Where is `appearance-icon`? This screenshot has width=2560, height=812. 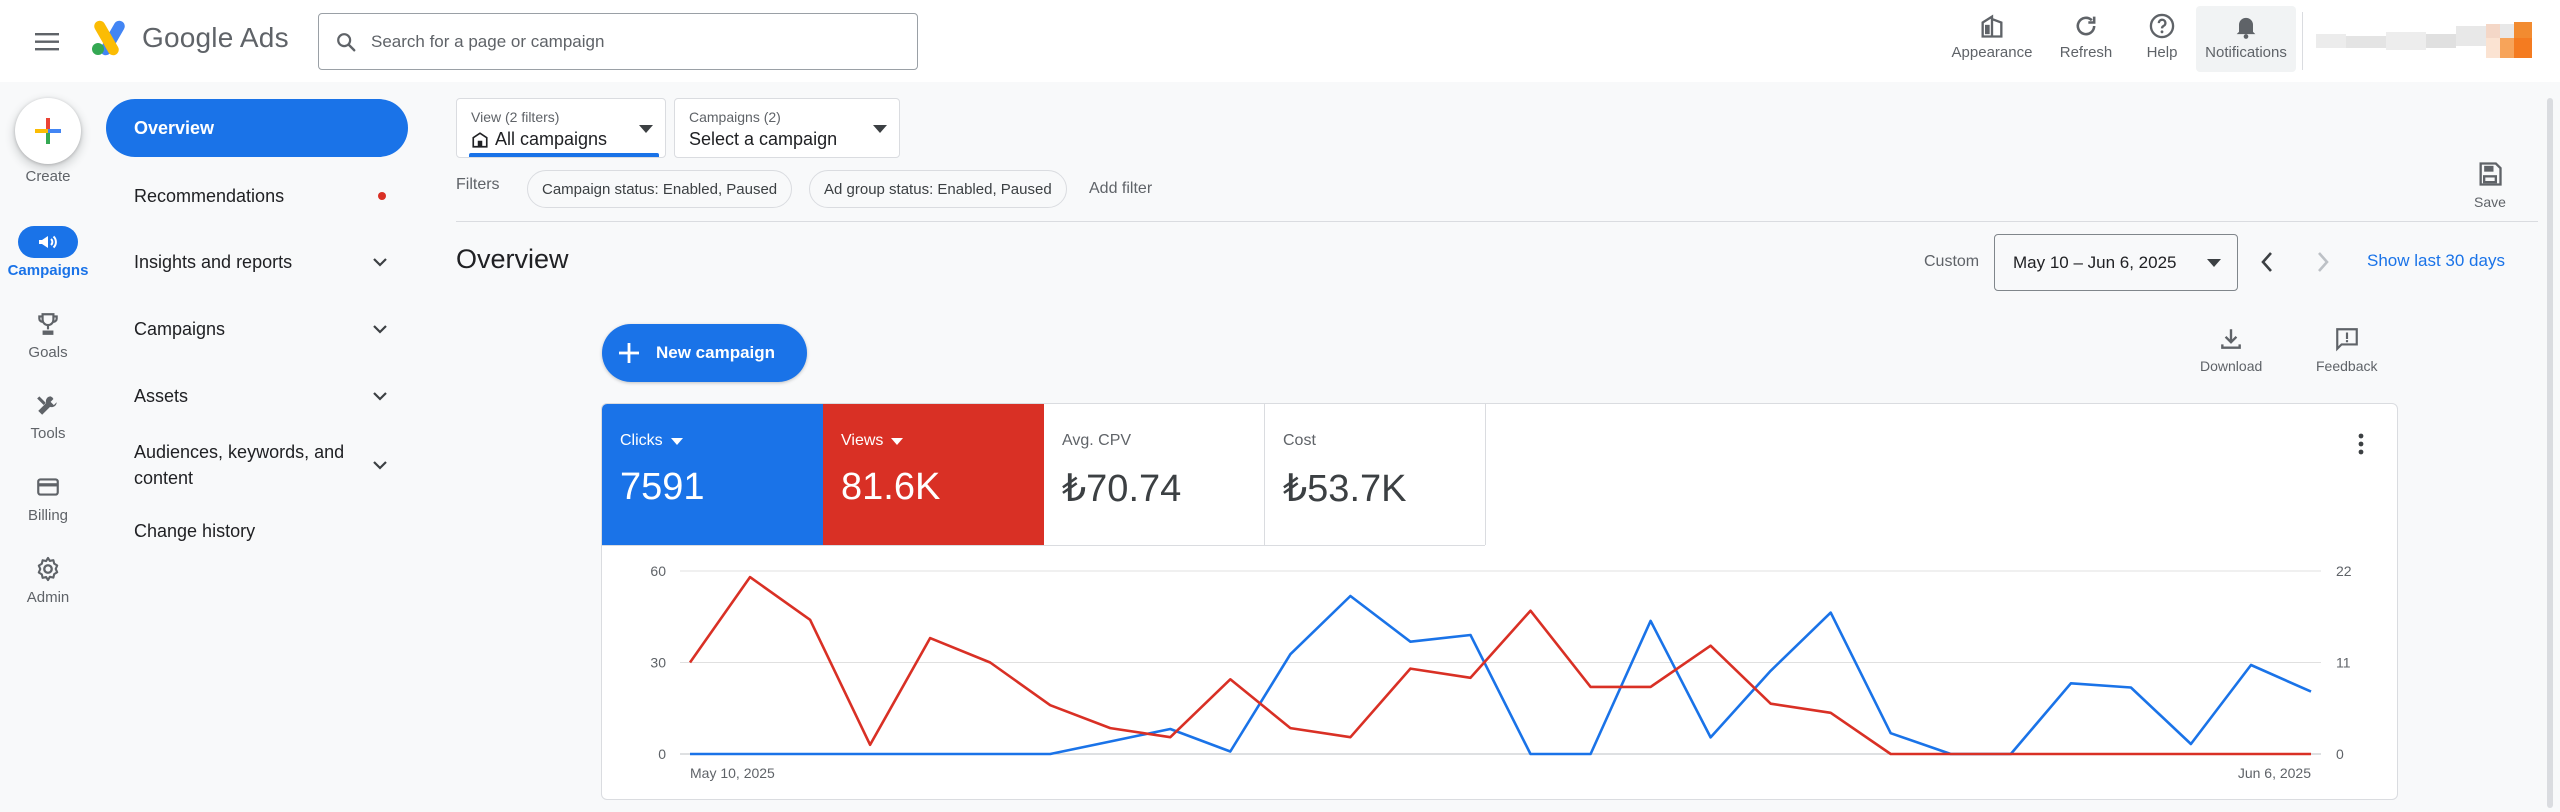
appearance-icon is located at coordinates (1992, 26).